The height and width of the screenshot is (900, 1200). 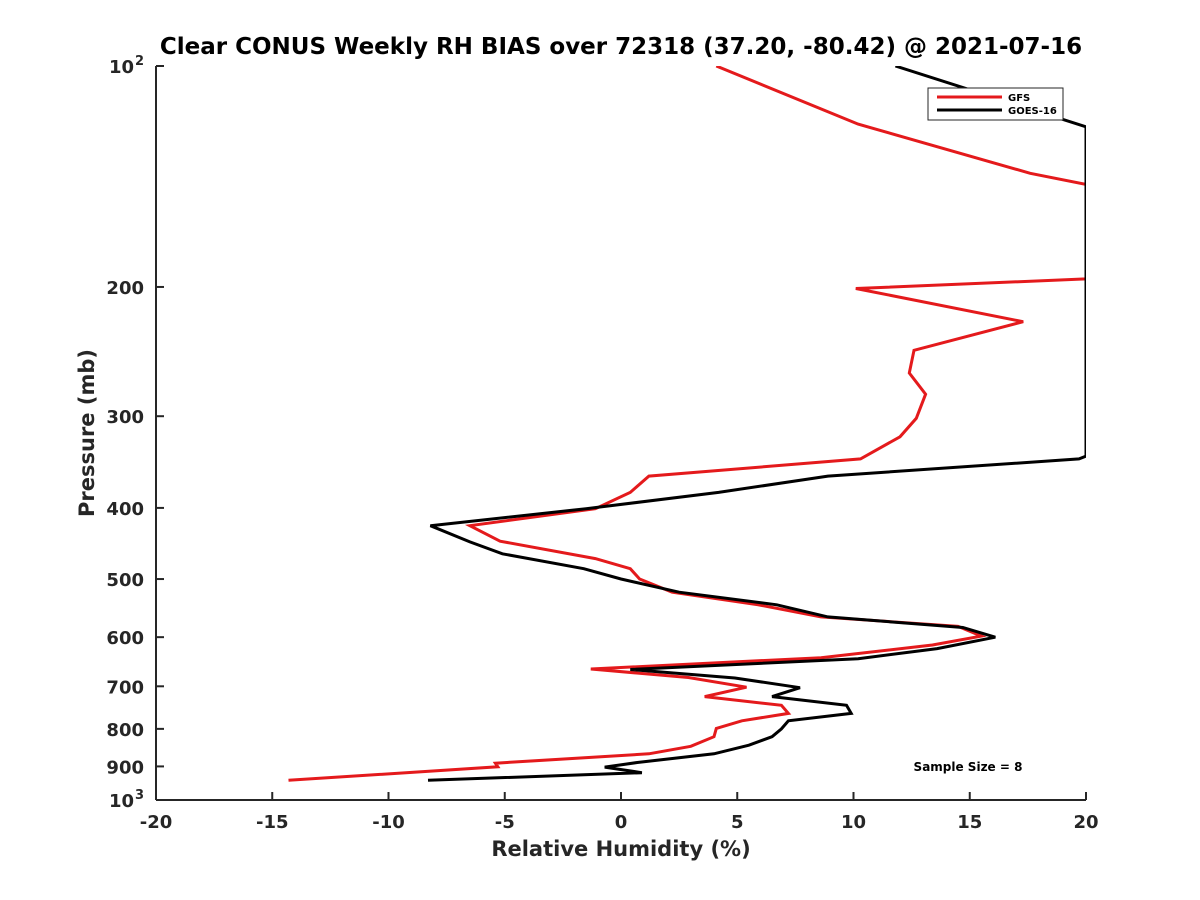 I want to click on x-tick-label: 5, so click(x=737, y=822).